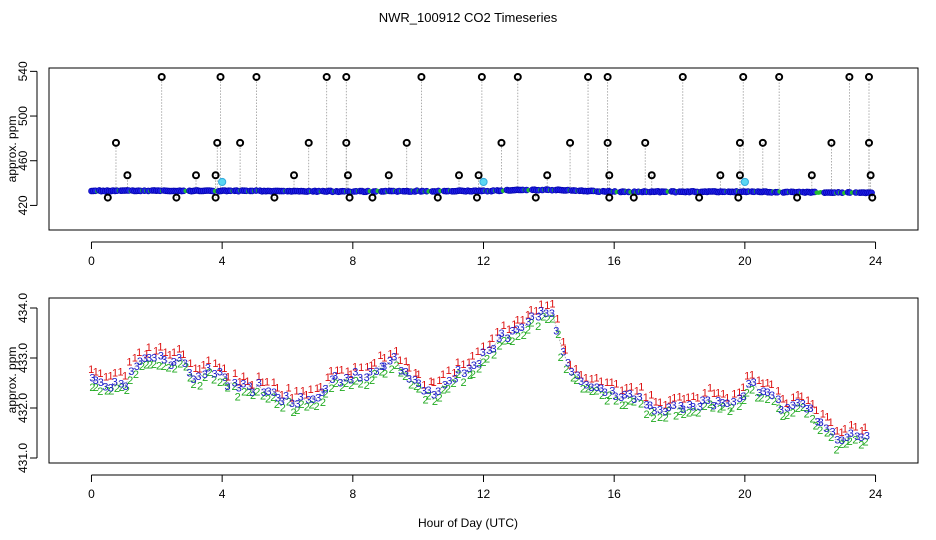  Describe the element at coordinates (91, 261) in the screenshot. I see `x-tick-label-0: 0` at that location.